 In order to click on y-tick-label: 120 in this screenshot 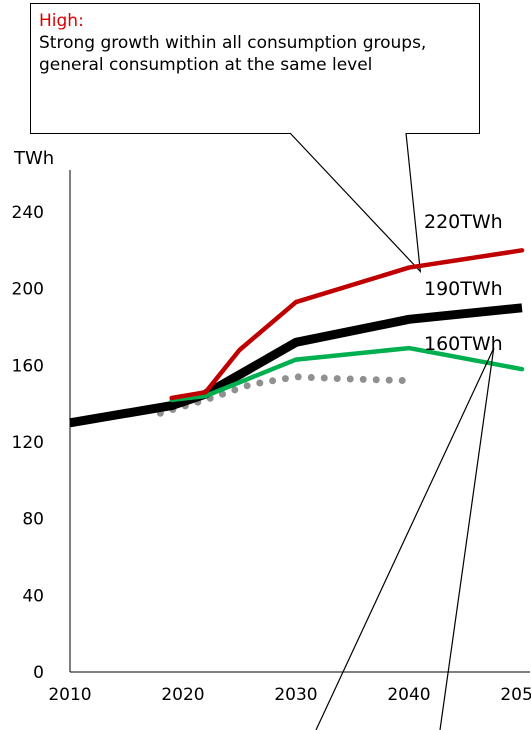, I will do `click(28, 443)`.